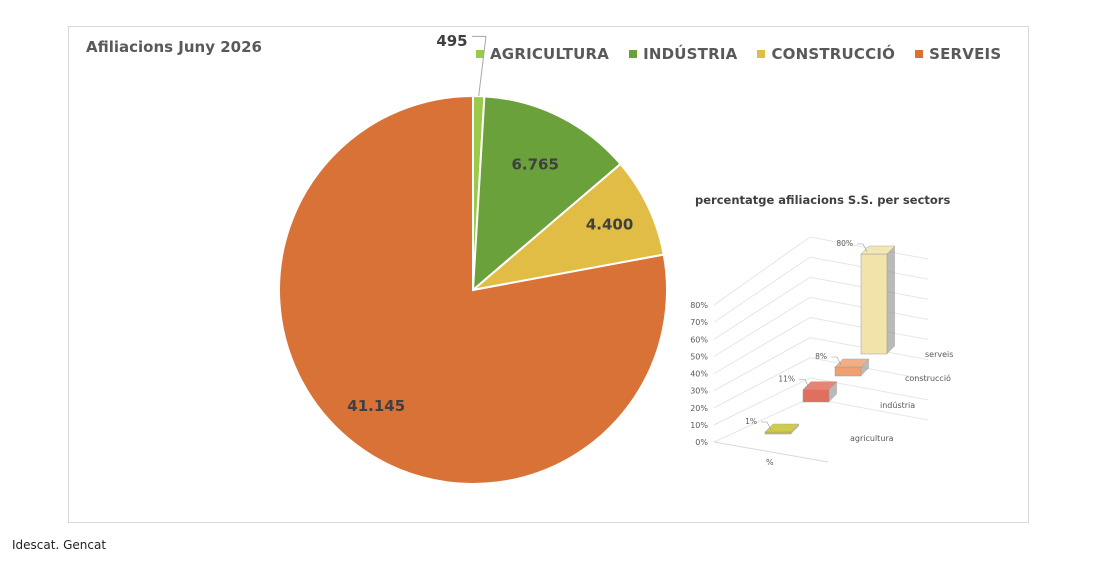  What do you see at coordinates (174, 47) in the screenshot?
I see `chart-title: Afiliacions Juny 2026` at bounding box center [174, 47].